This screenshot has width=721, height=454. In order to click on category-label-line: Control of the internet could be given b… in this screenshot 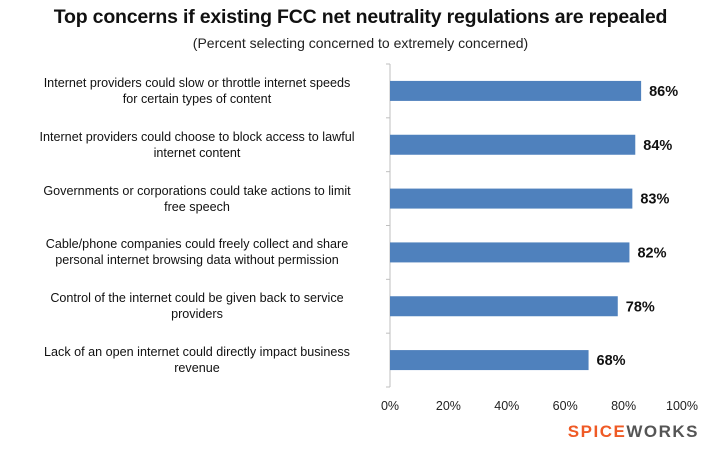, I will do `click(197, 298)`.